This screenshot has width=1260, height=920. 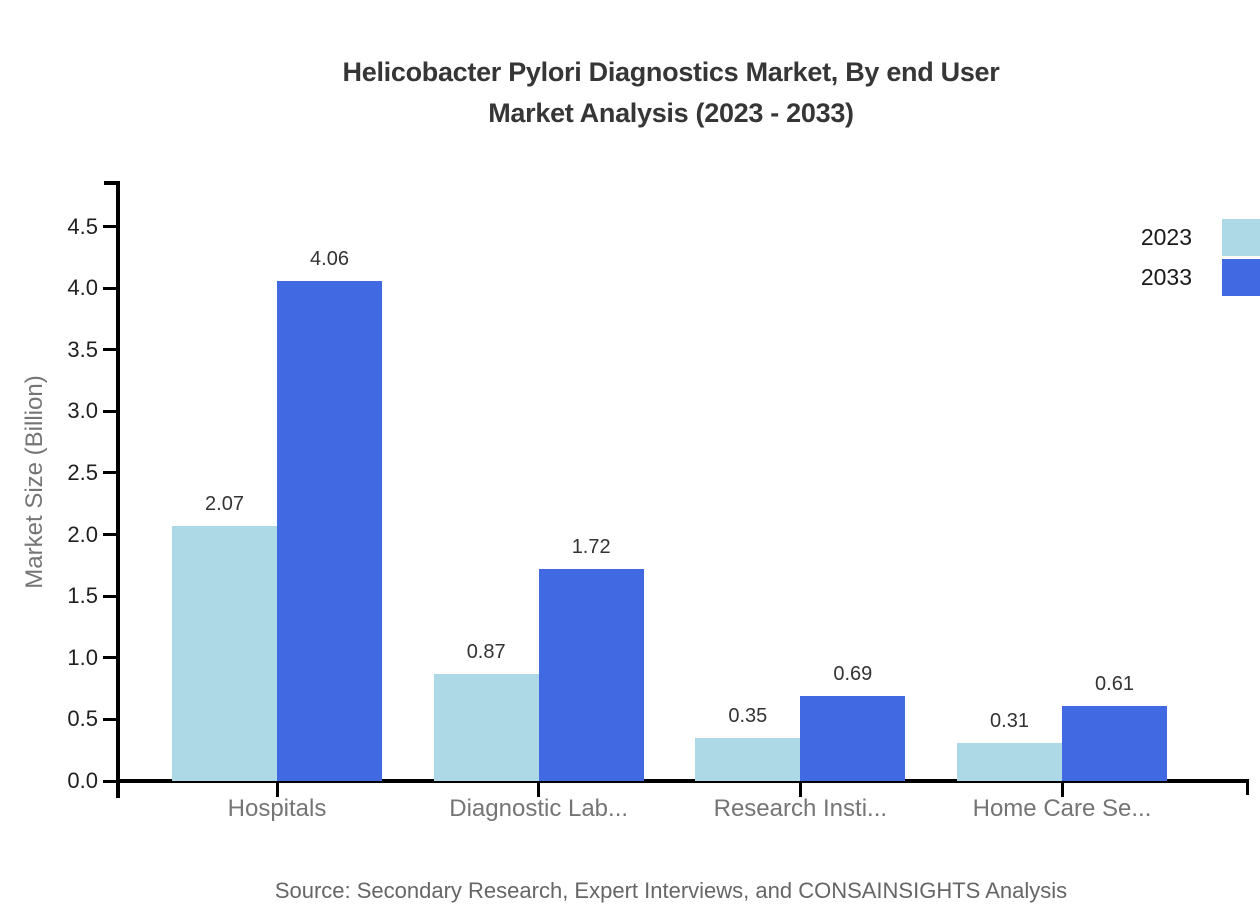 I want to click on y-axis-end-cap, so click(x=110, y=183).